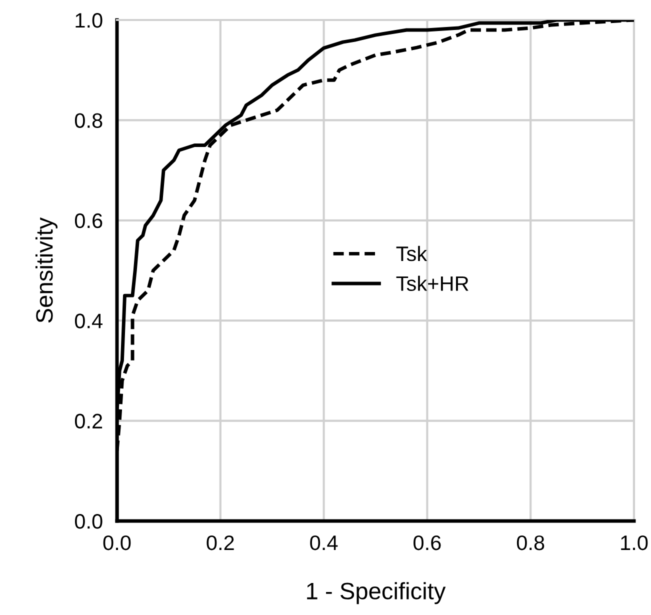 The image size is (651, 615). Describe the element at coordinates (89, 20) in the screenshot. I see `y-tick-label: 1.0` at that location.